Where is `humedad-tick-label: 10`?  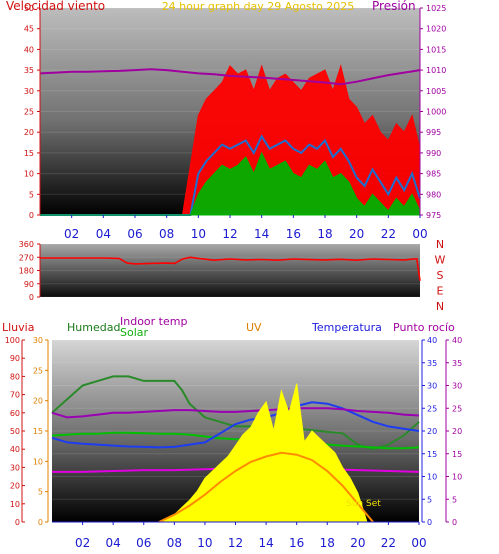
humedad-tick-label: 10 is located at coordinates (38, 461).